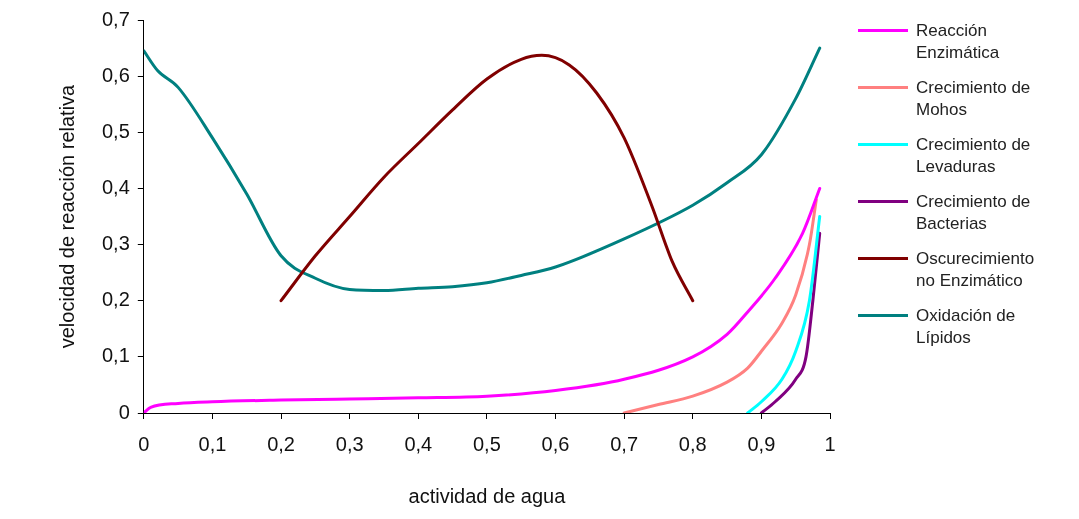 Image resolution: width=1079 pixels, height=519 pixels. I want to click on y-tick-label: 0, so click(124, 411).